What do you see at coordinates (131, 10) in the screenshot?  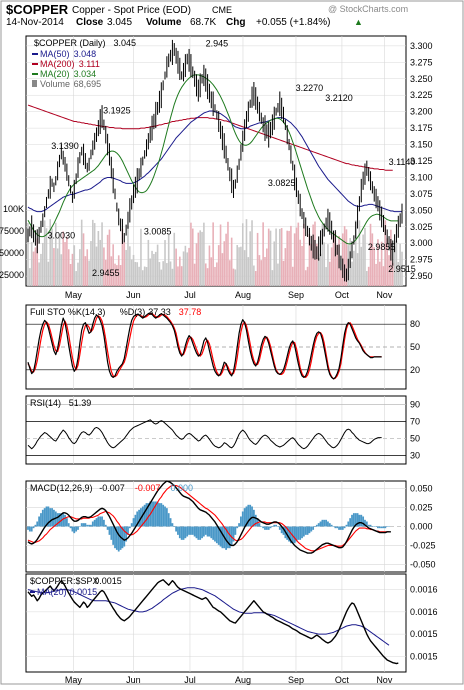 I see `symbol-description: Copper - Spot Price (EOD)` at bounding box center [131, 10].